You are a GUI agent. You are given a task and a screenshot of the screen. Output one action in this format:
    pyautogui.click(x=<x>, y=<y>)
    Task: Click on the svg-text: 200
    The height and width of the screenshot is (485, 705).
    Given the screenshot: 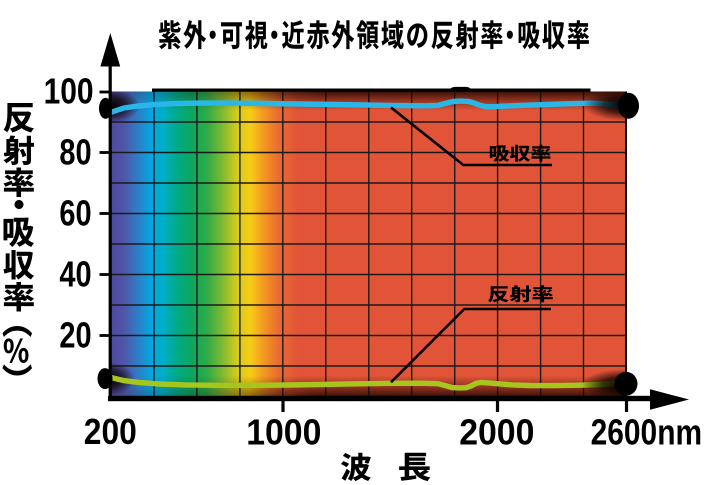 What is the action you would take?
    pyautogui.click(x=110, y=431)
    